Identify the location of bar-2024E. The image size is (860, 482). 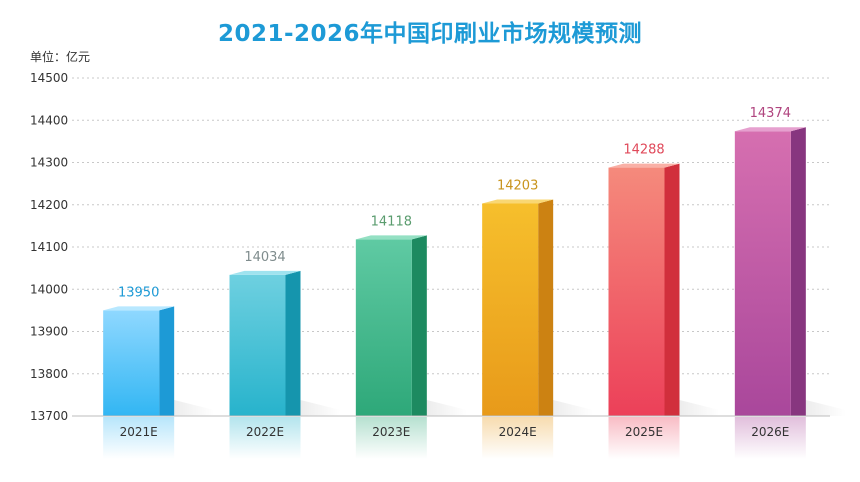
(538, 307).